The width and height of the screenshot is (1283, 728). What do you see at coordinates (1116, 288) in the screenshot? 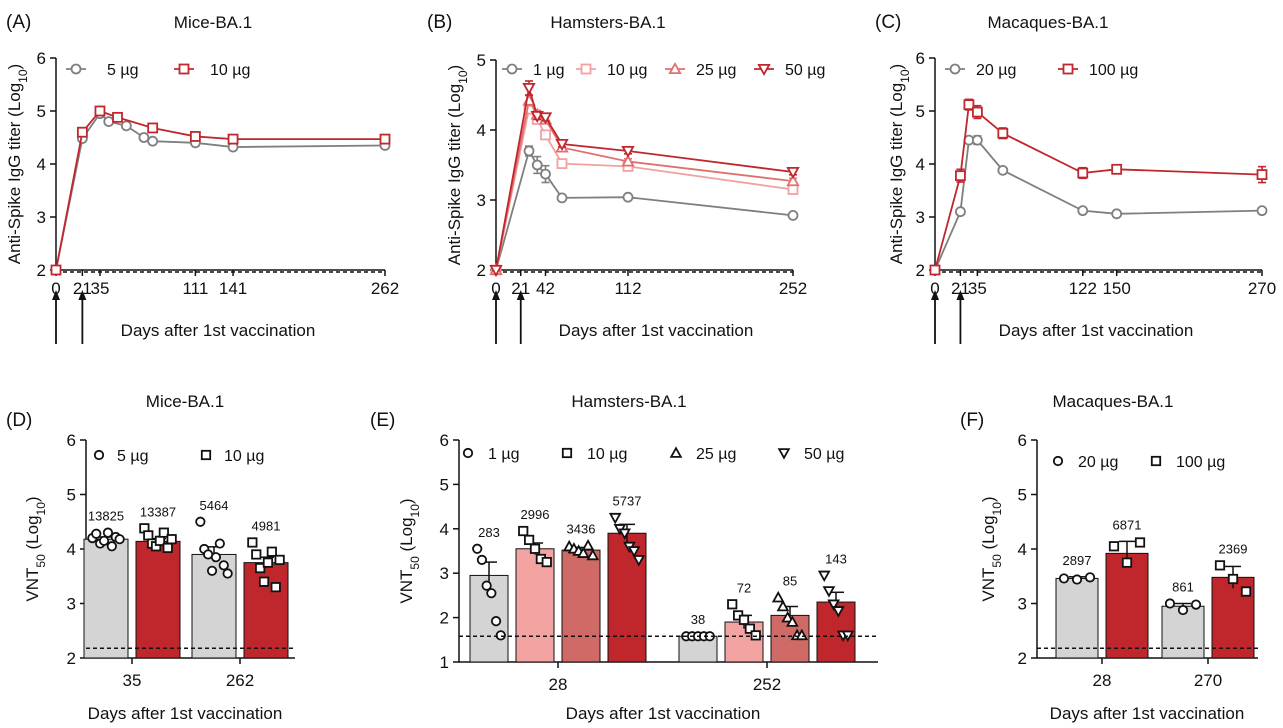
I see `x-tick-label: 150` at bounding box center [1116, 288].